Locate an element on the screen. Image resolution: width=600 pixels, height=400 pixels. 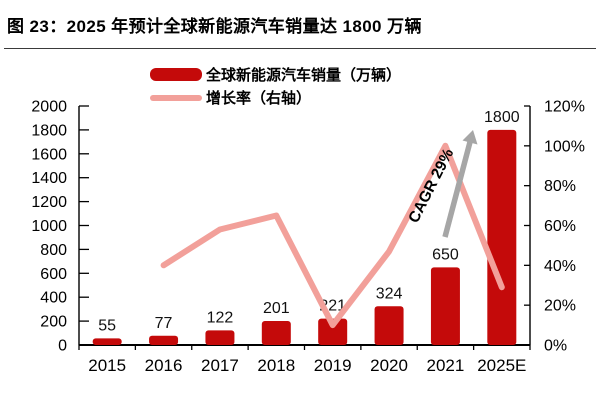
left-axis-tick-label: 600 is located at coordinates (53, 274).